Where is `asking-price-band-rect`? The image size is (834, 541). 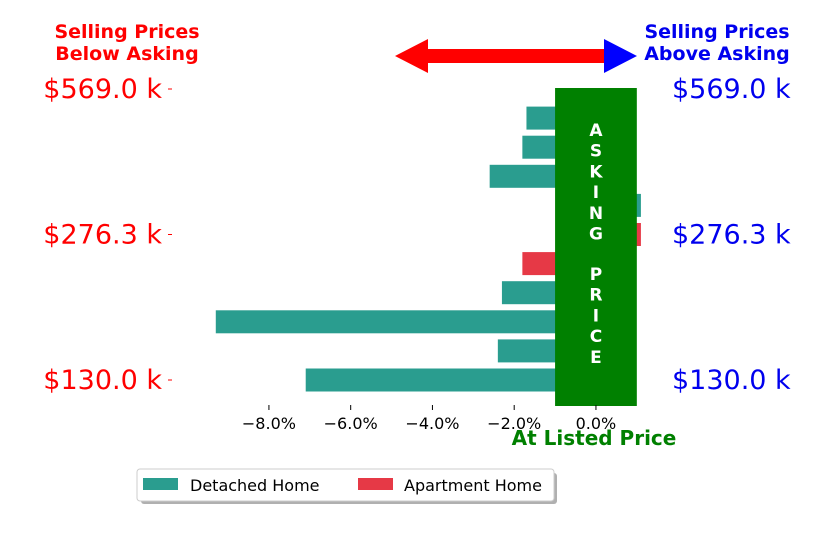
asking-price-band-rect is located at coordinates (596, 247).